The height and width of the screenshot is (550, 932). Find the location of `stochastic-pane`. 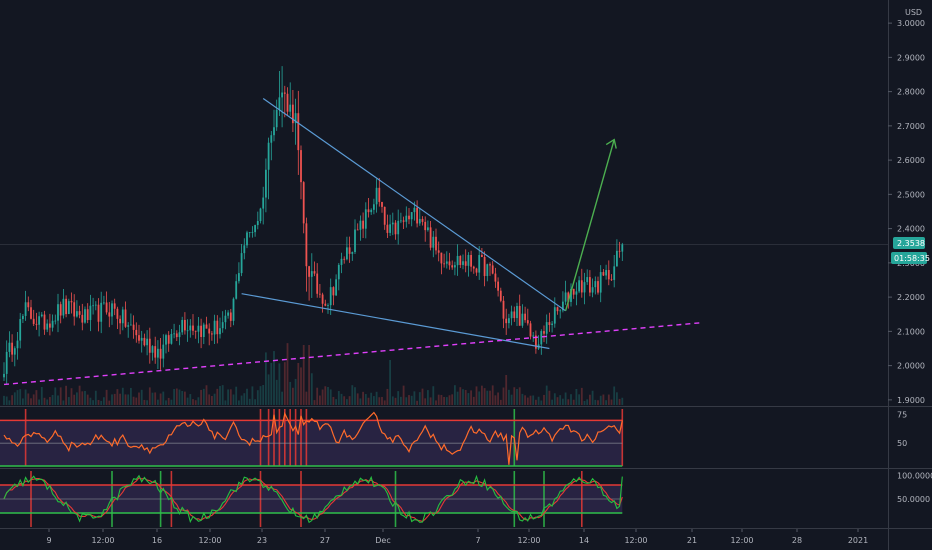

stochastic-pane is located at coordinates (311, 499).